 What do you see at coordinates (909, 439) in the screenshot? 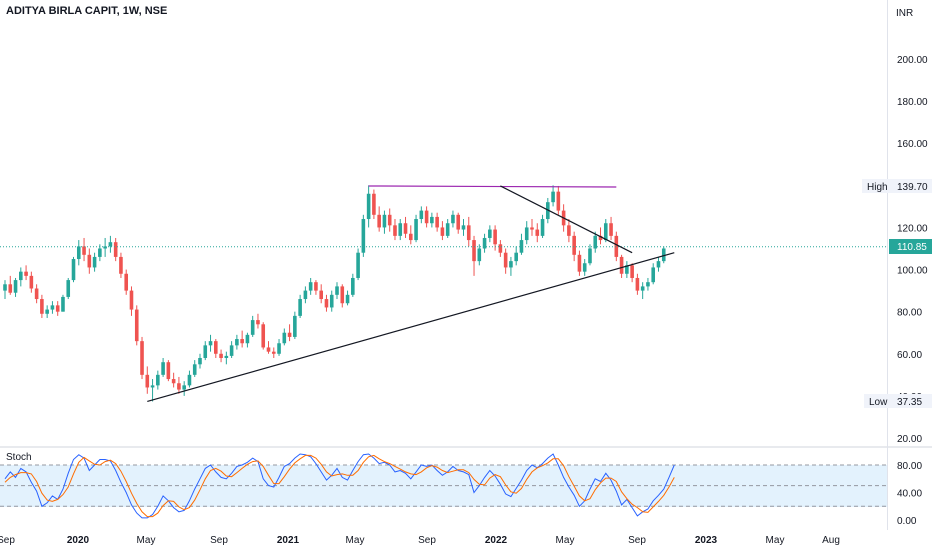
I see `price-tick-label: 20.00` at bounding box center [909, 439].